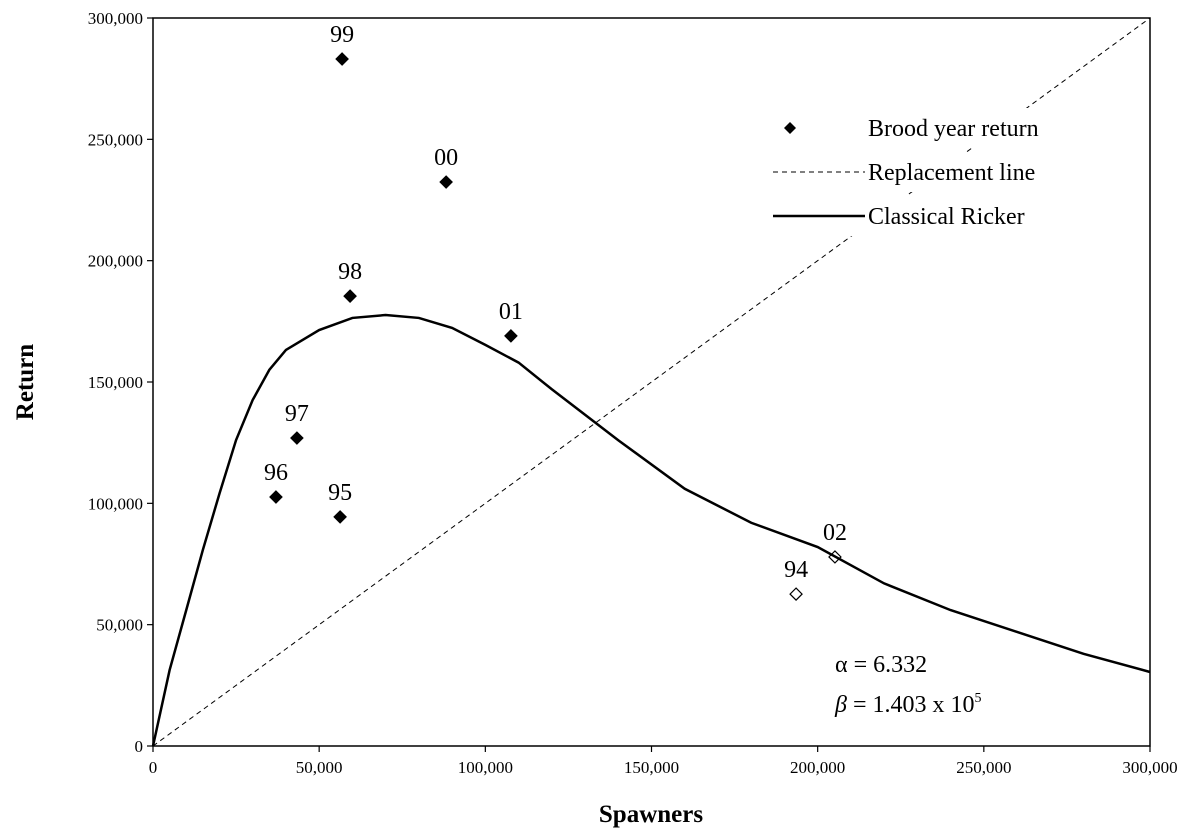  I want to click on point-label: 94, so click(796, 570).